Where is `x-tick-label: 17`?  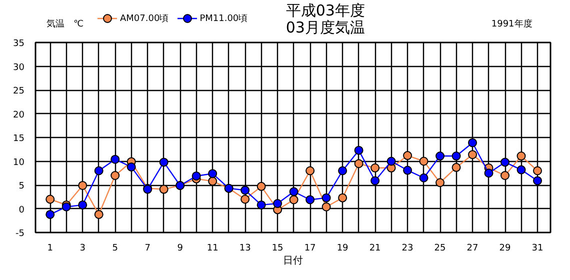
x-tick-label: 17 is located at coordinates (310, 249).